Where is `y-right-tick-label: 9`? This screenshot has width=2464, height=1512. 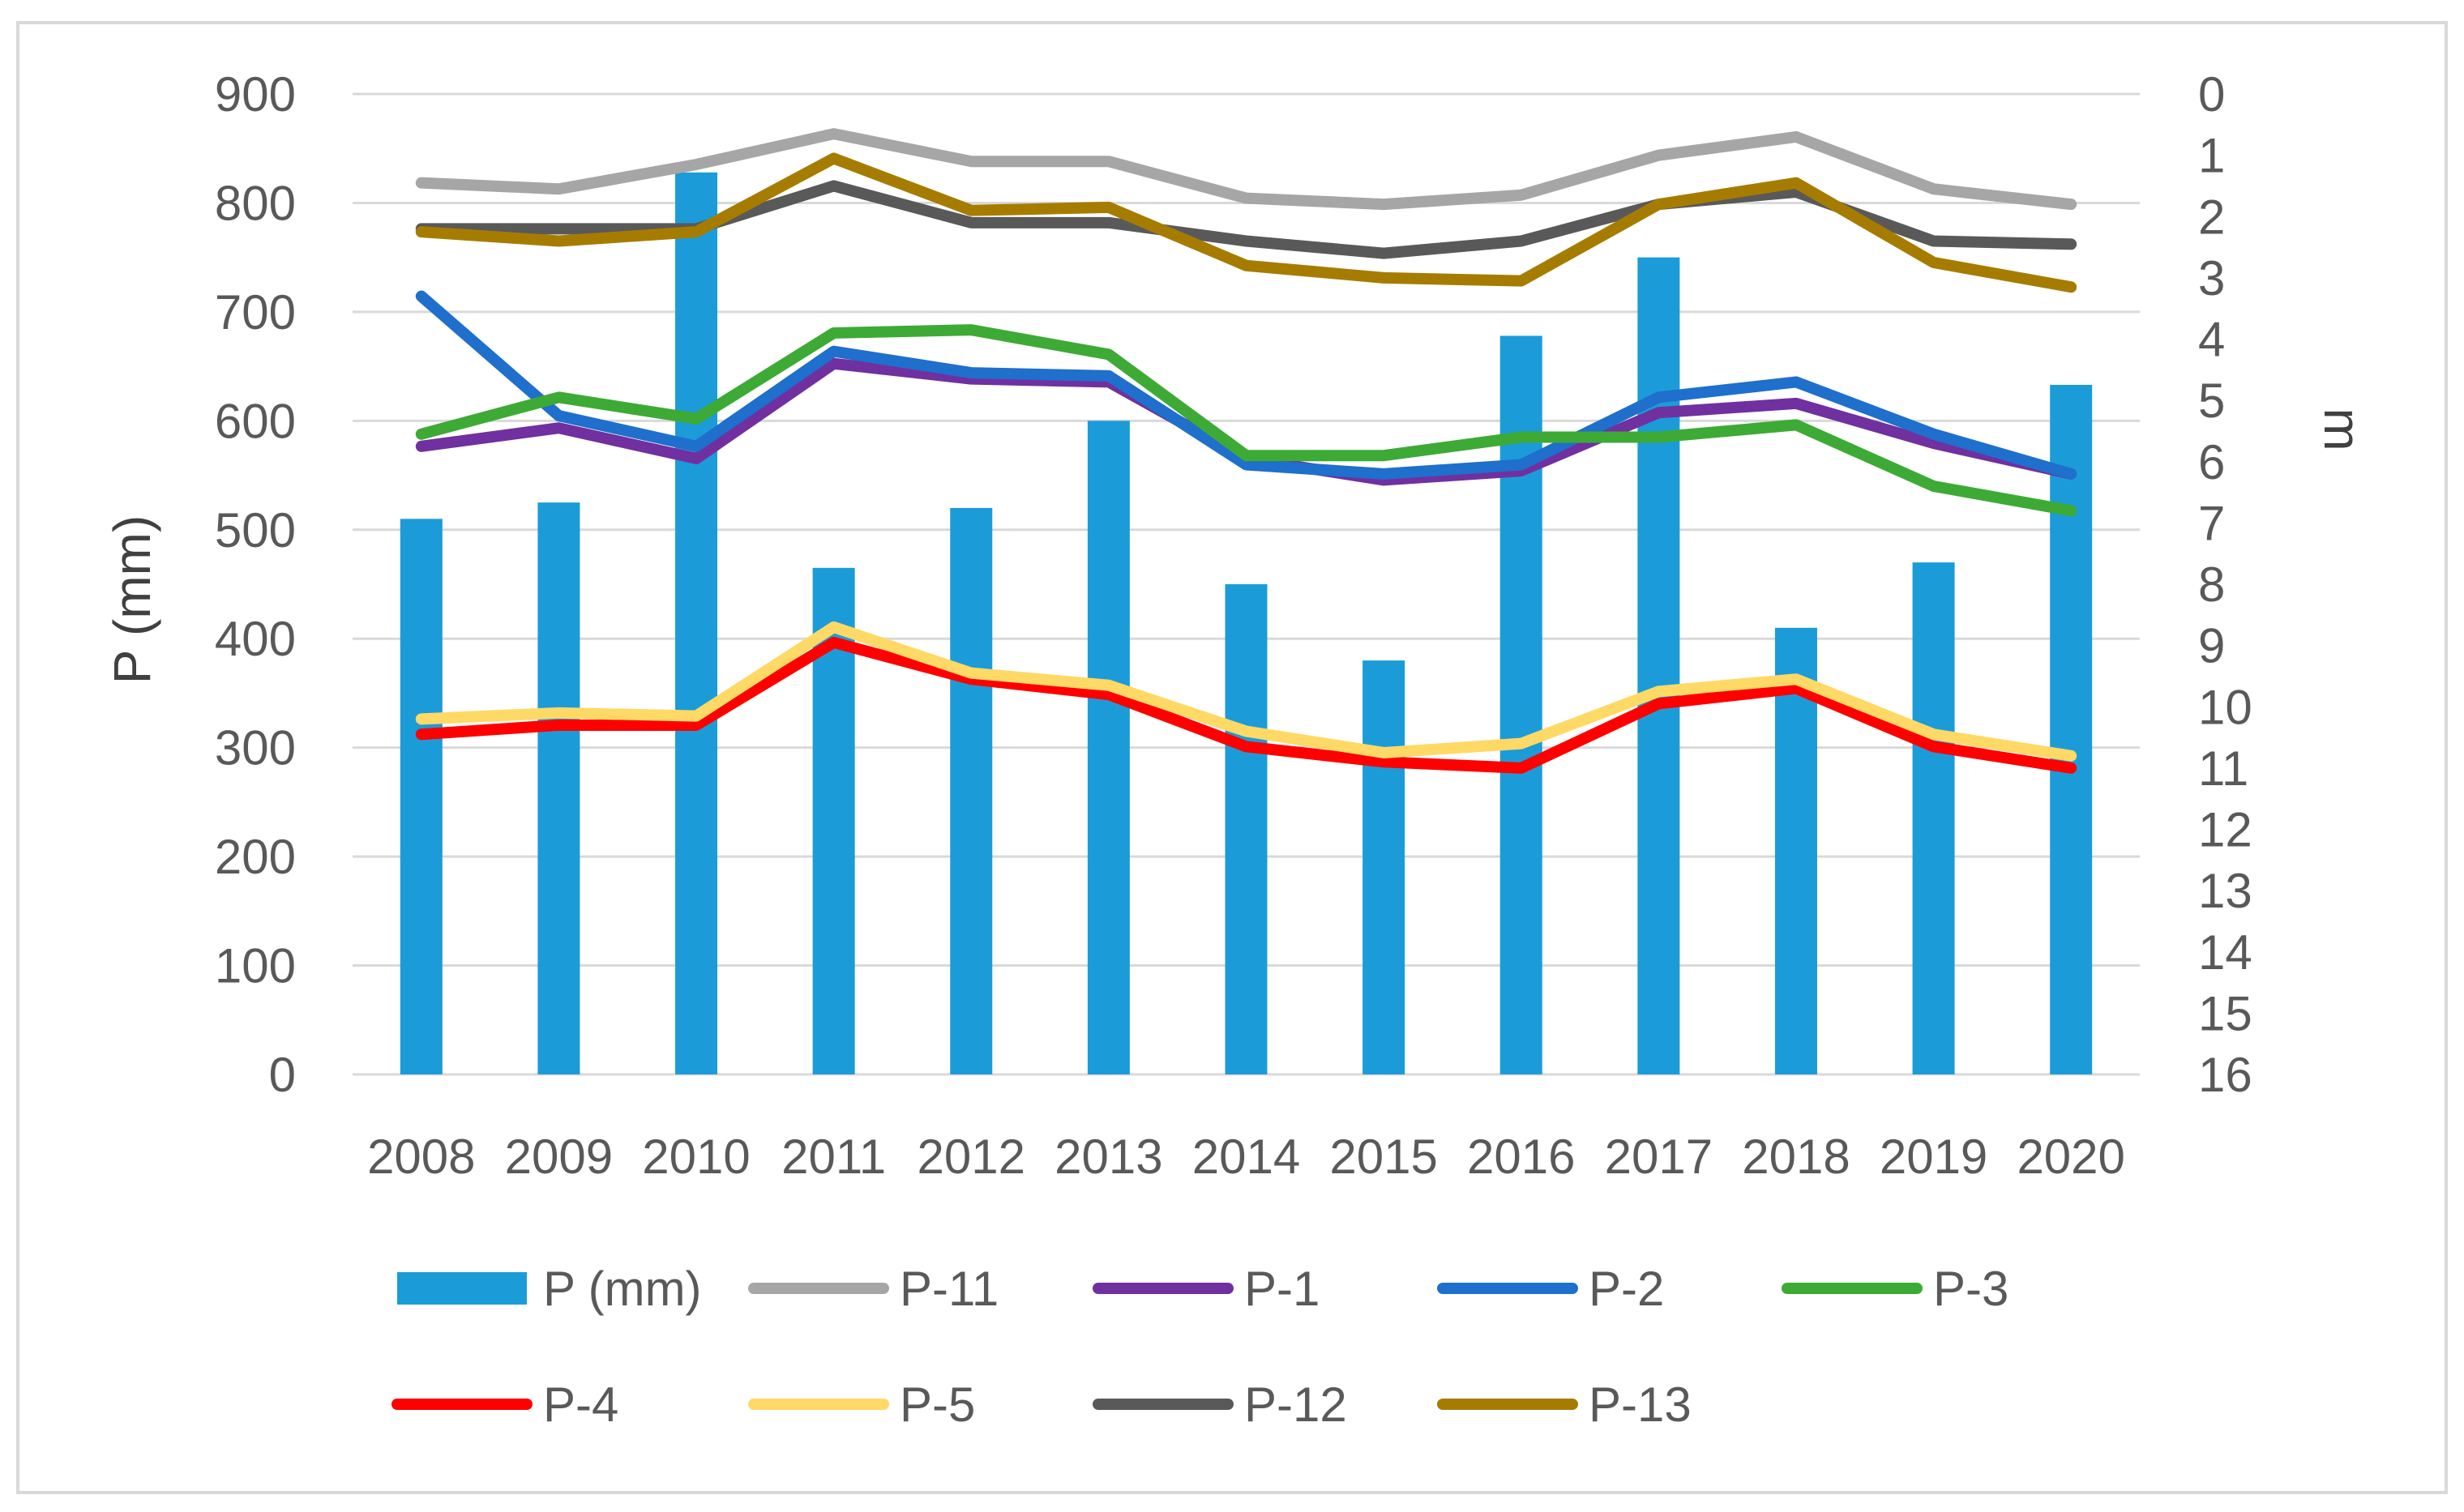 y-right-tick-label: 9 is located at coordinates (2211, 646).